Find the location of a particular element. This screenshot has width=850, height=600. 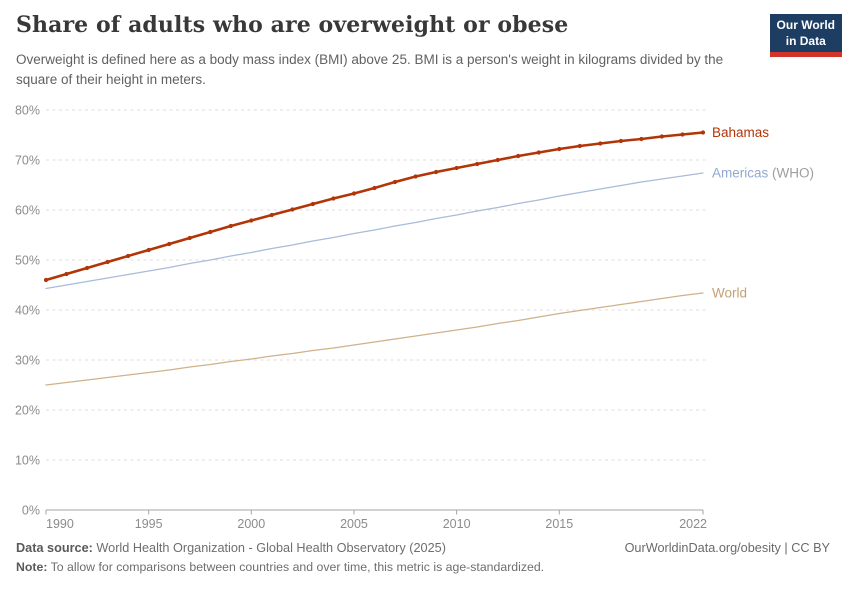

data-point-bahamas-2004 is located at coordinates (333, 198).